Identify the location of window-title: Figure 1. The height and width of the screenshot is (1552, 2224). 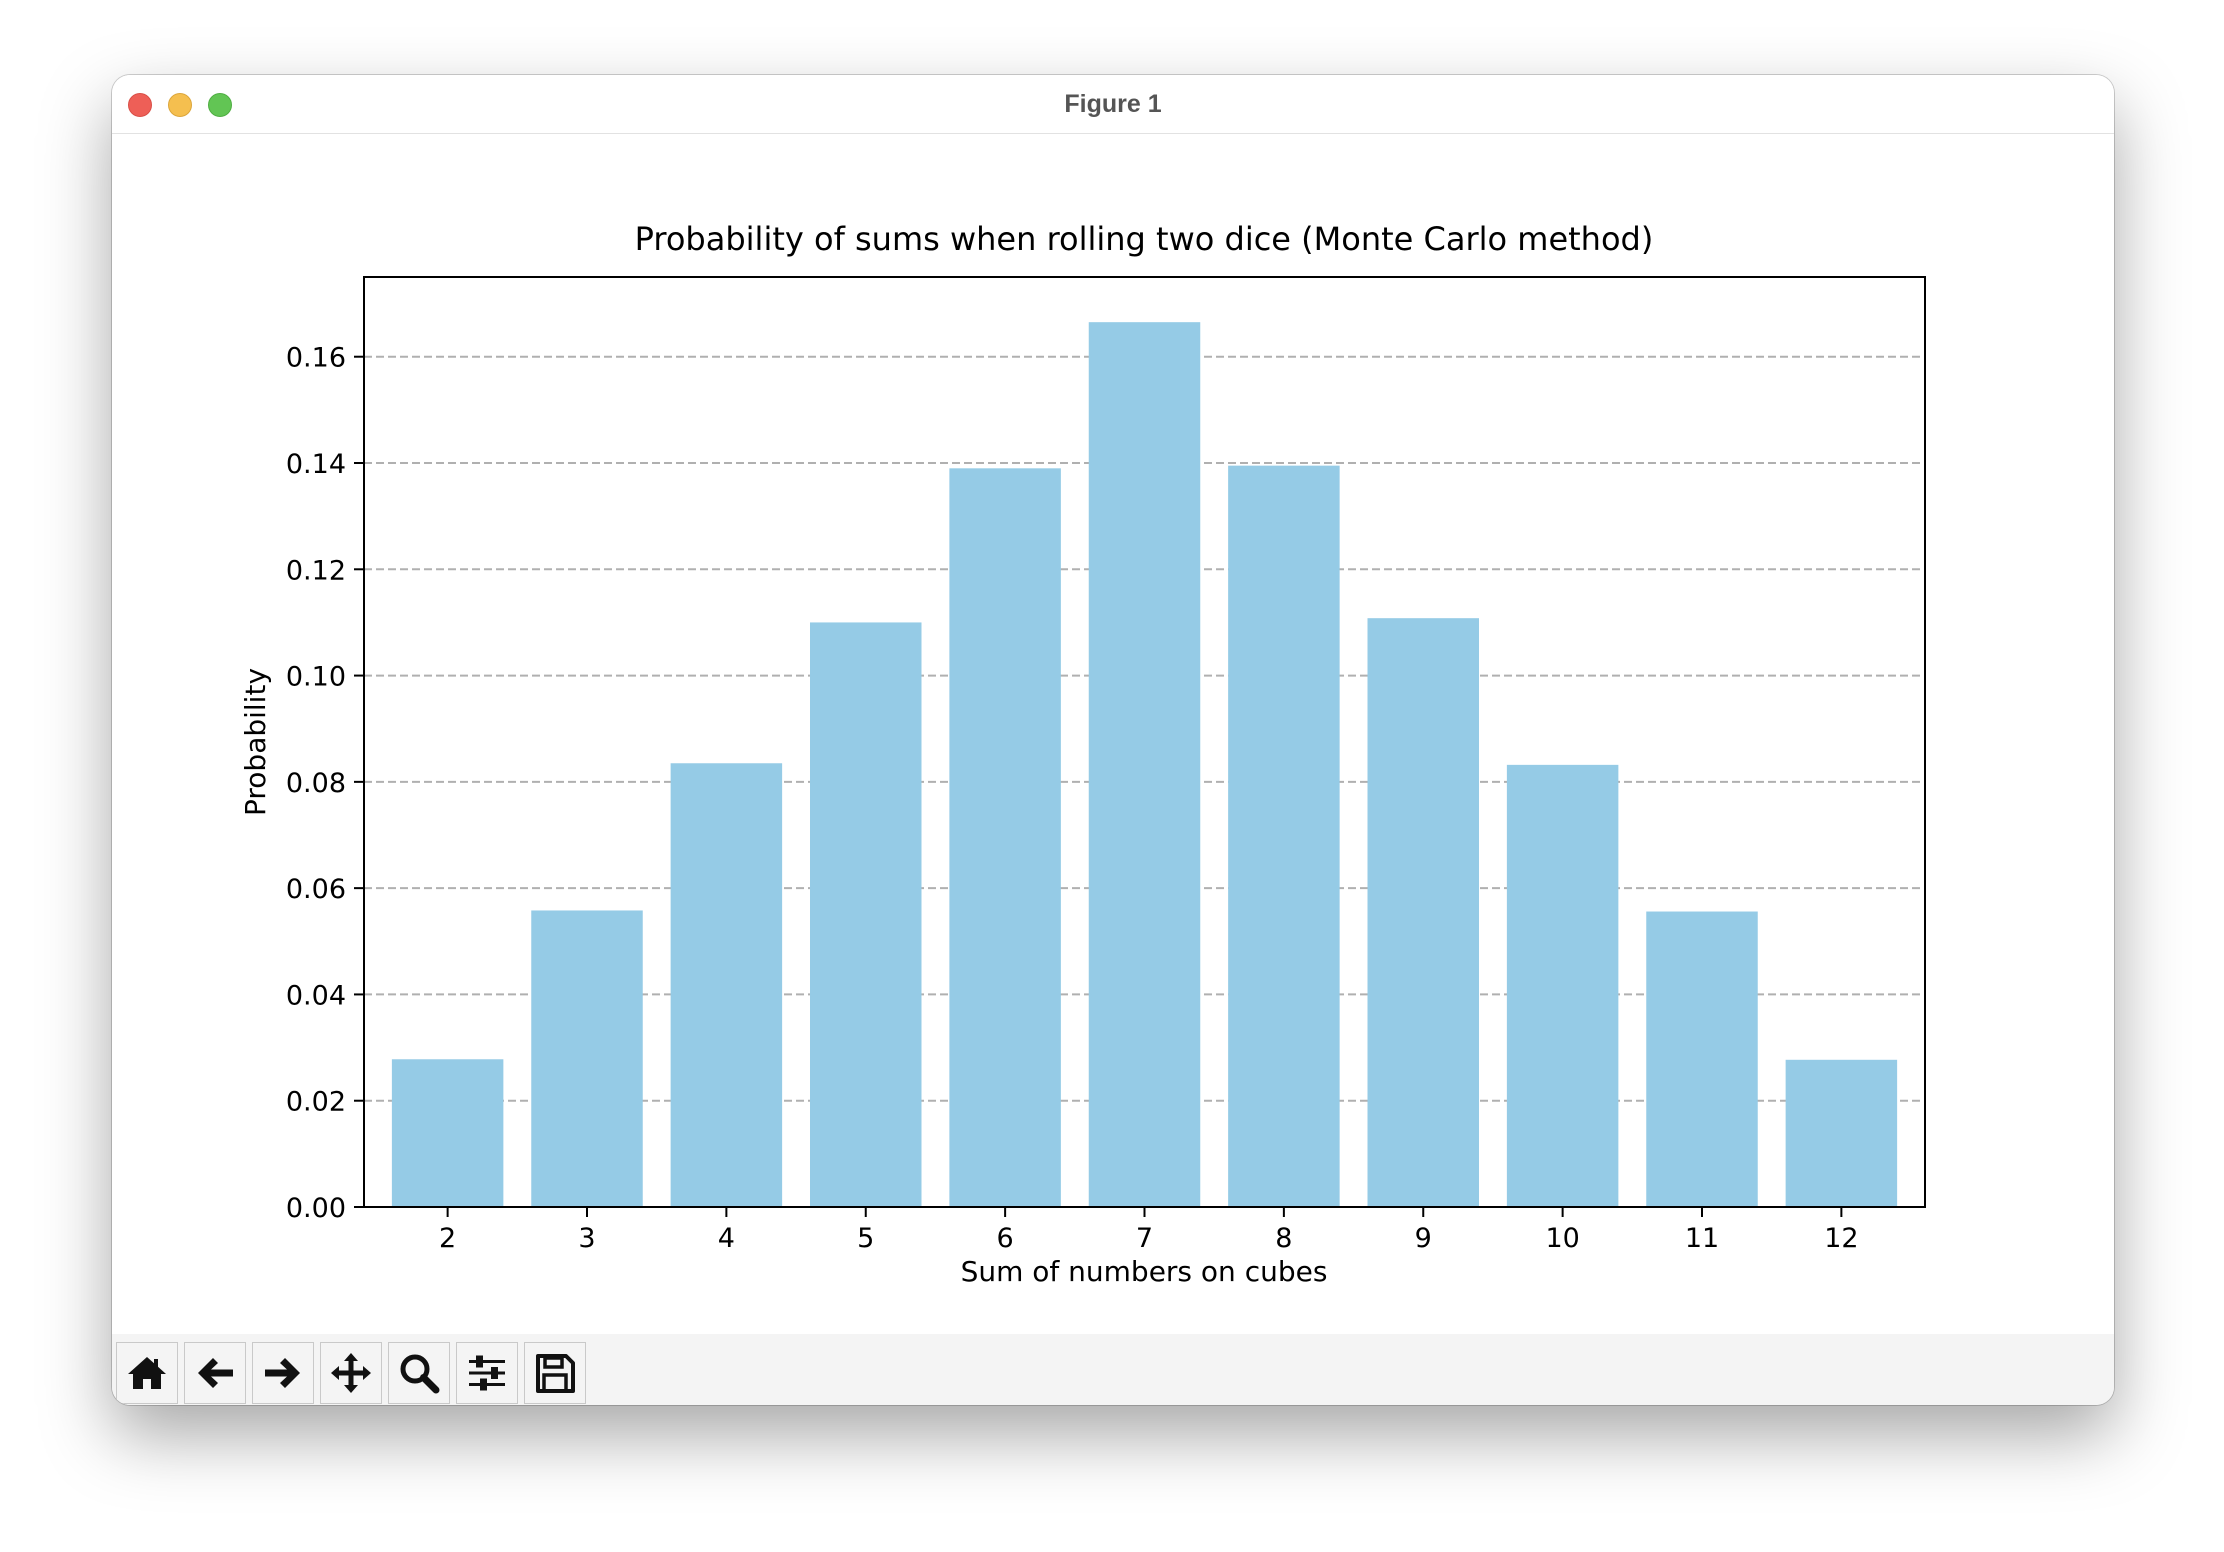
(1113, 104).